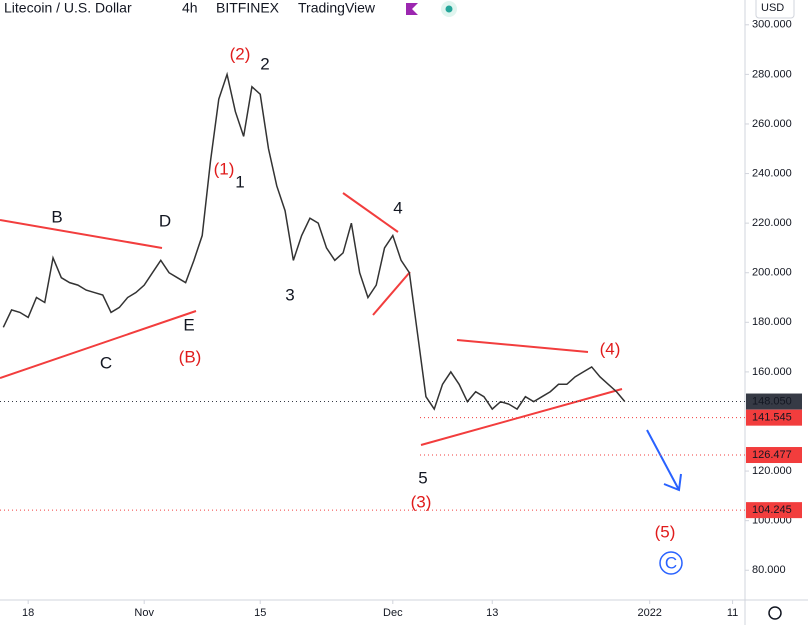 The width and height of the screenshot is (808, 625). What do you see at coordinates (772, 124) in the screenshot?
I see `y-tick-label: 260.000` at bounding box center [772, 124].